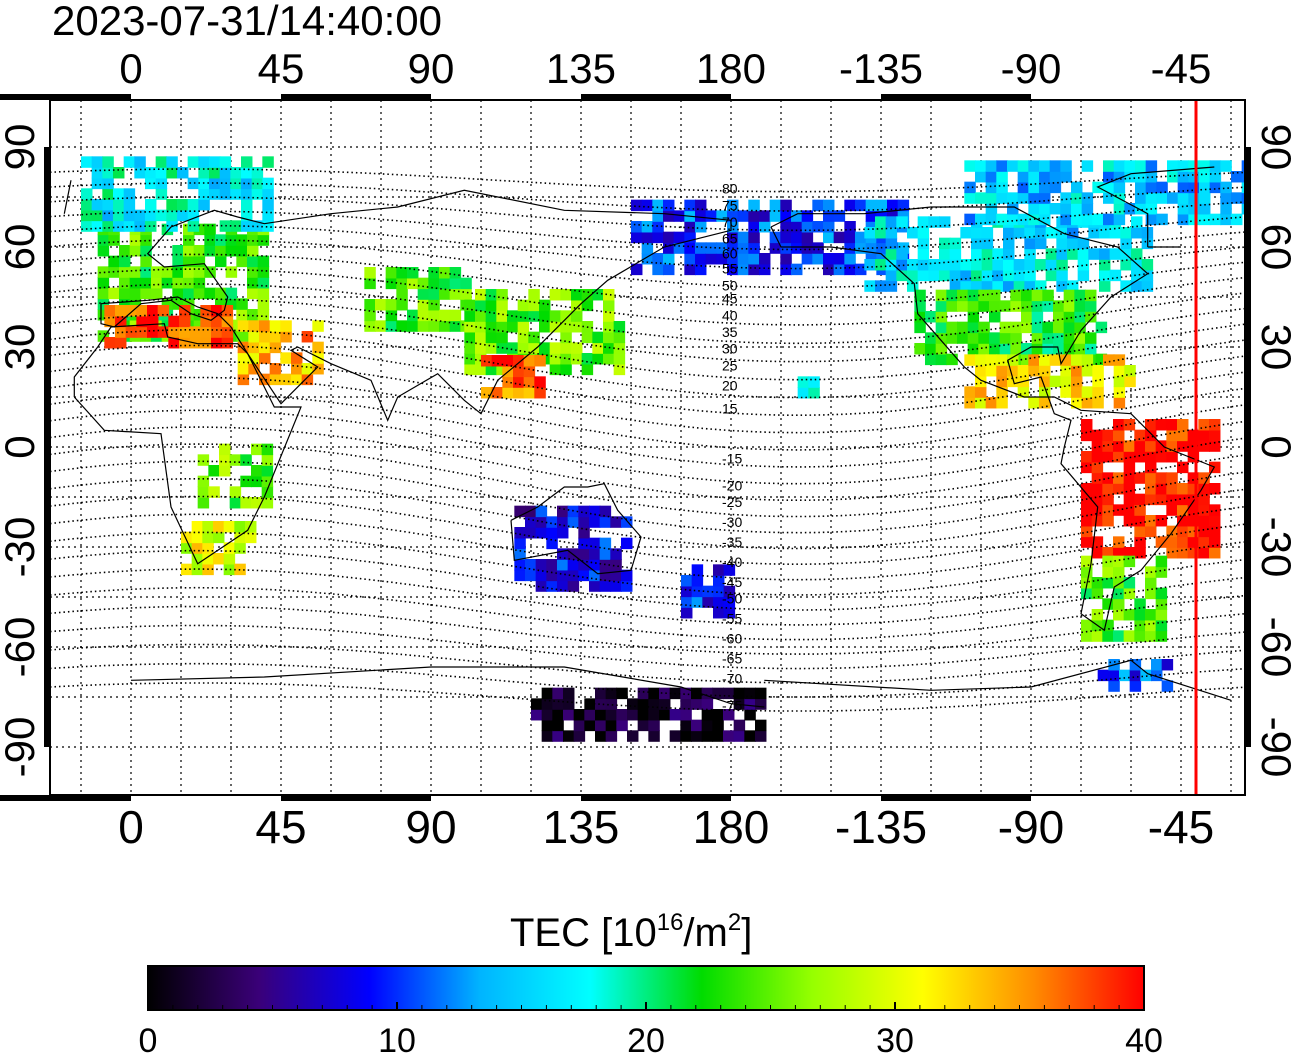  What do you see at coordinates (1273, 247) in the screenshot?
I see `right-lat-tick-label: 60` at bounding box center [1273, 247].